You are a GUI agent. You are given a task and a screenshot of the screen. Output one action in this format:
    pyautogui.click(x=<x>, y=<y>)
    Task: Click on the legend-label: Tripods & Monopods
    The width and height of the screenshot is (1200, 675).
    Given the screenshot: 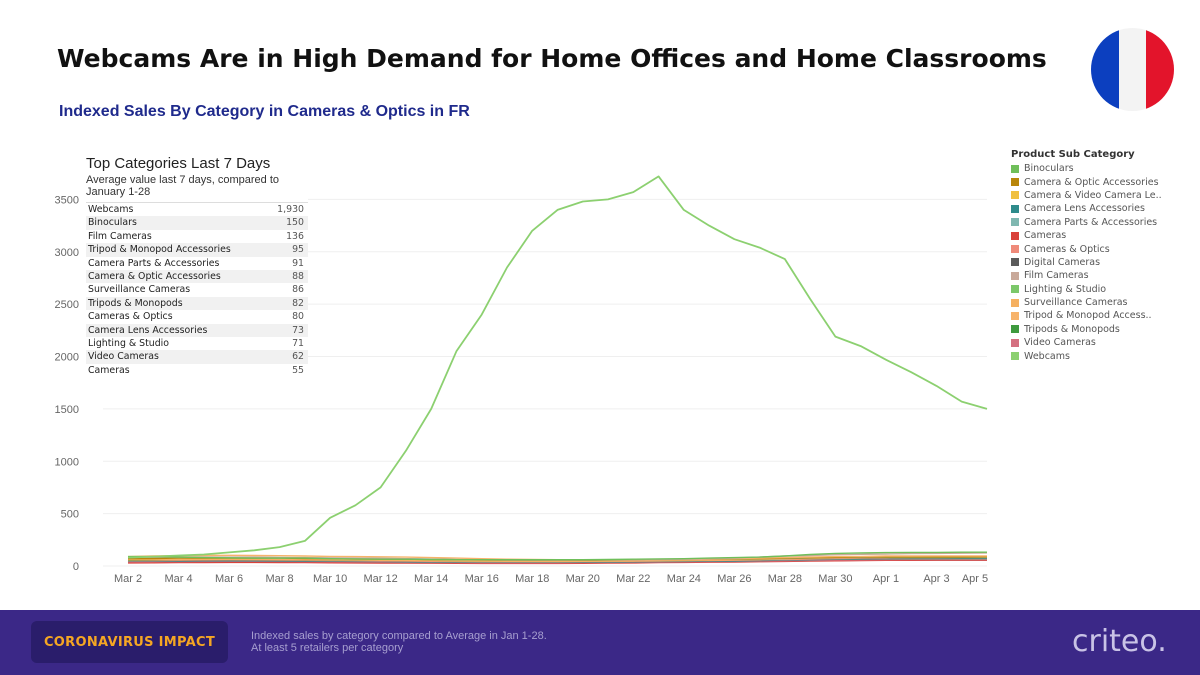 What is the action you would take?
    pyautogui.click(x=1072, y=329)
    